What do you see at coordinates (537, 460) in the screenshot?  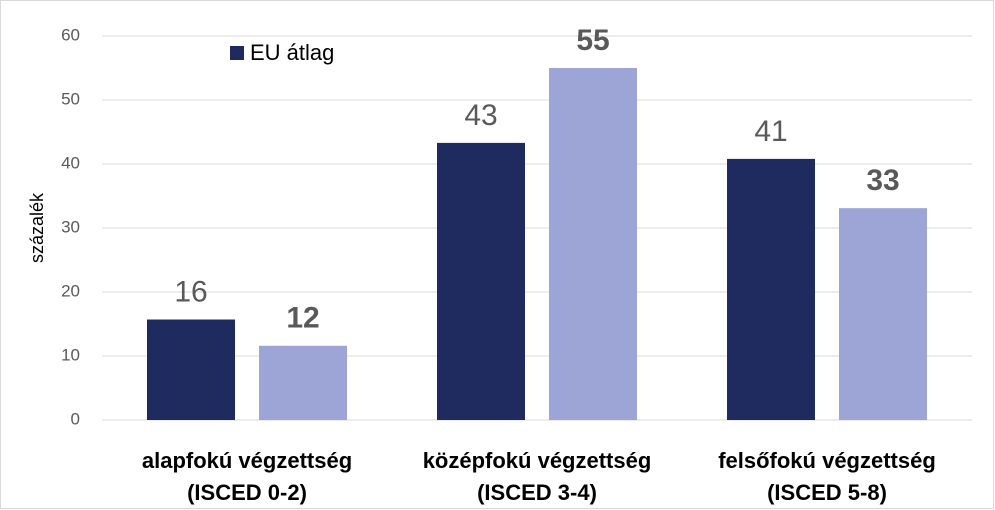 I see `x-tick-label: középfokú végzettség` at bounding box center [537, 460].